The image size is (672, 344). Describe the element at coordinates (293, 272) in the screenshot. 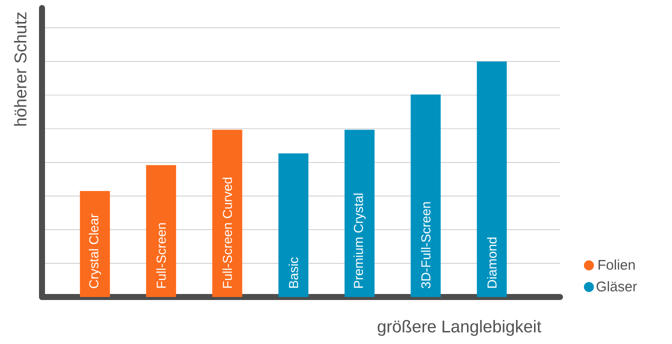

I see `x-tick-label: Basic` at that location.